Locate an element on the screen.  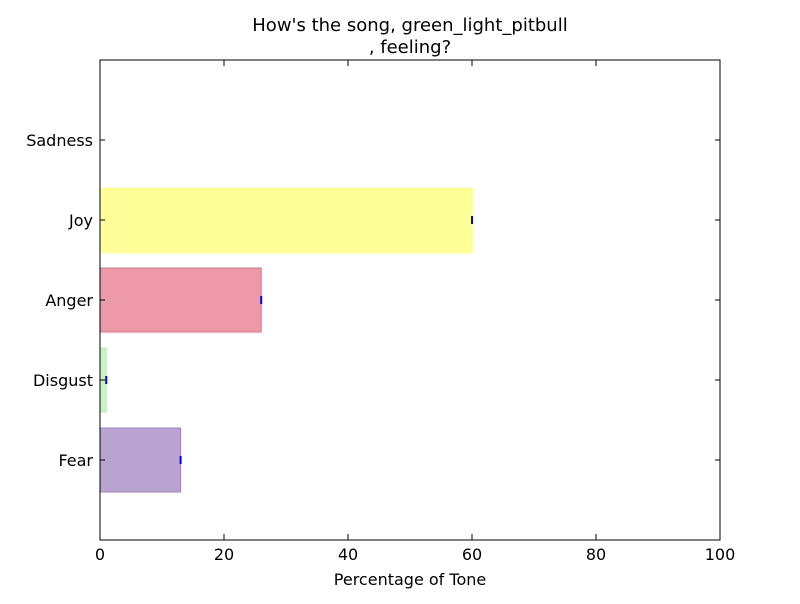
y-tick-label-disgust: Disgust is located at coordinates (63, 380).